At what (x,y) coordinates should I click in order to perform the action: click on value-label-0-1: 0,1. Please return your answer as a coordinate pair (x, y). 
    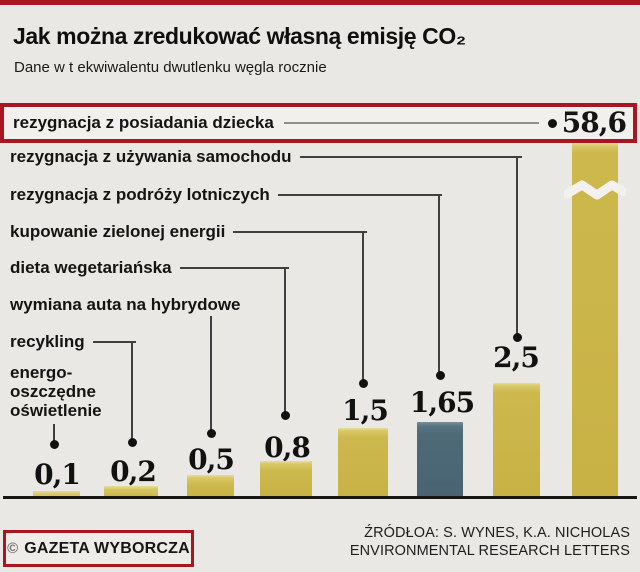
    Looking at the image, I should click on (57, 474).